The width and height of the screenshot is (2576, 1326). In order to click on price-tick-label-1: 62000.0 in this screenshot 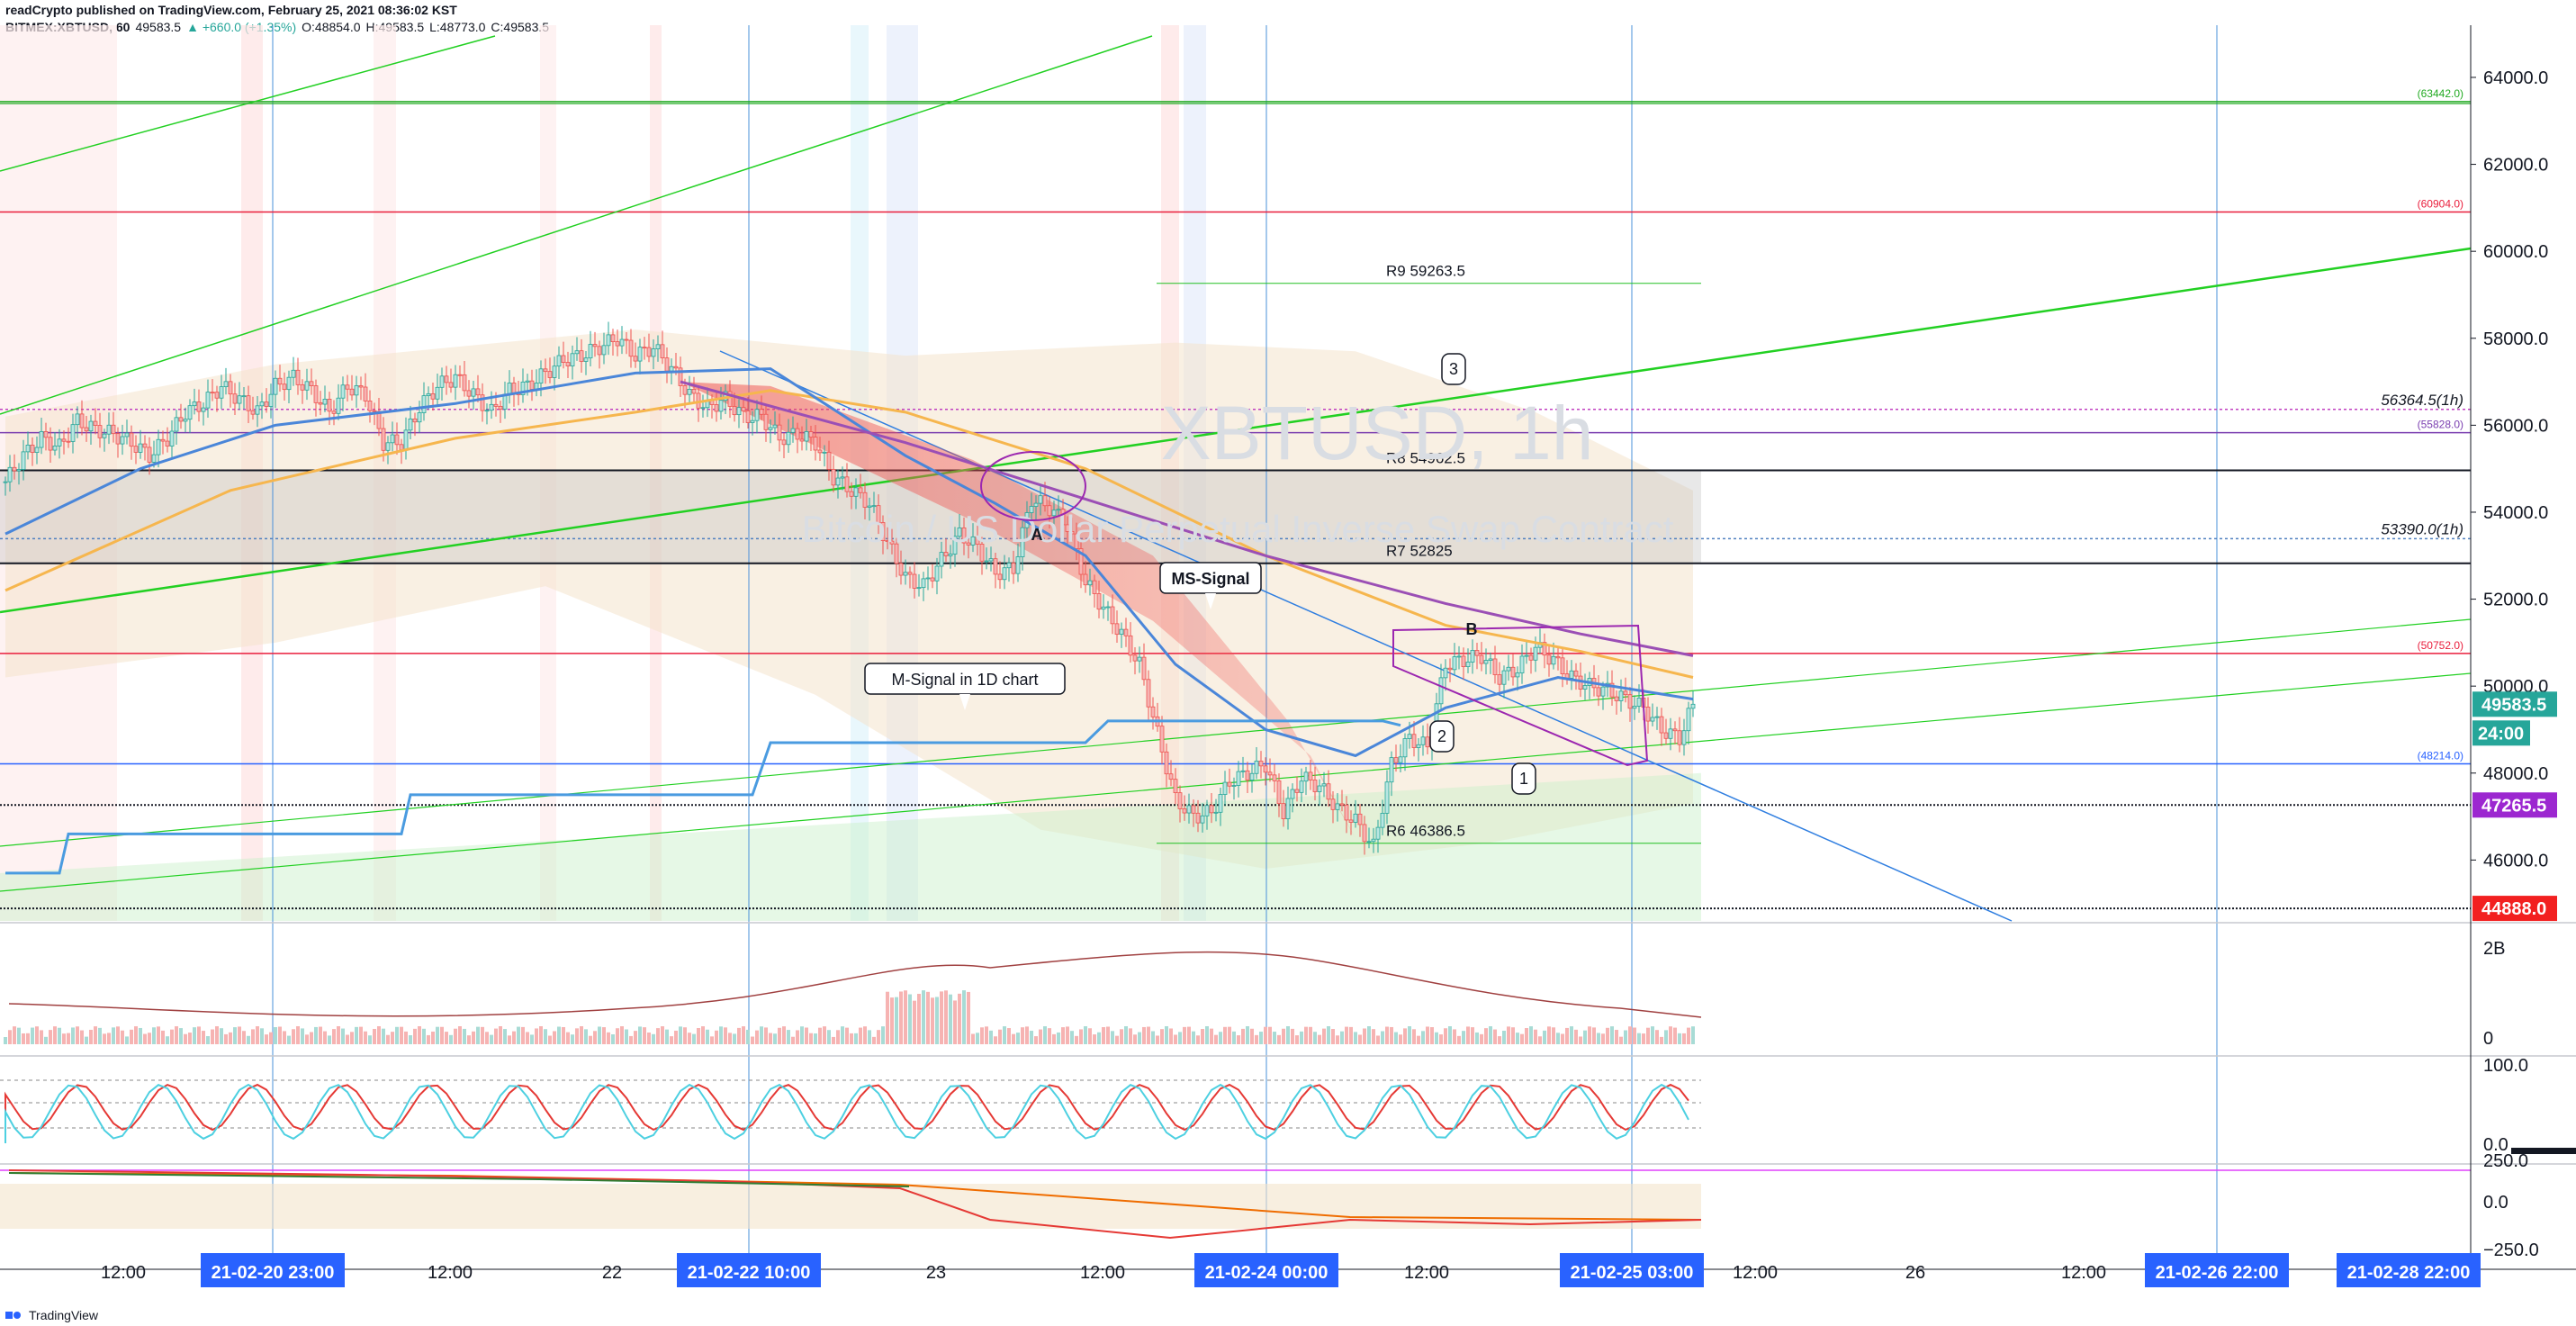, I will do `click(2515, 166)`.